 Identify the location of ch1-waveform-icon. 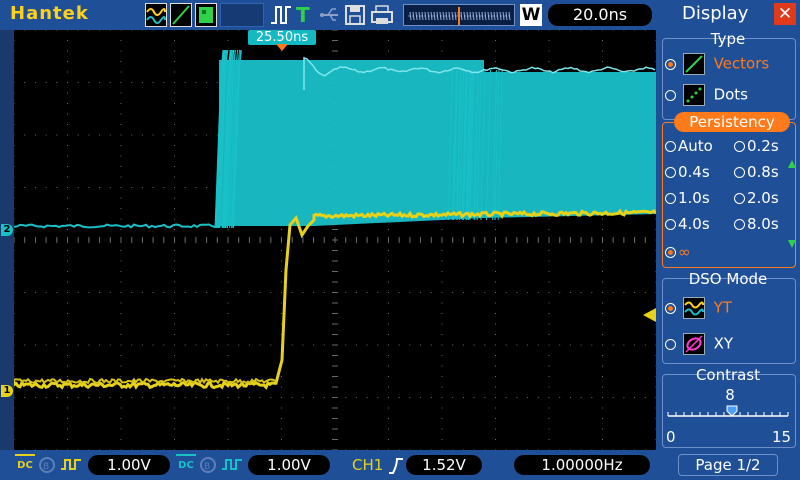
(71, 465).